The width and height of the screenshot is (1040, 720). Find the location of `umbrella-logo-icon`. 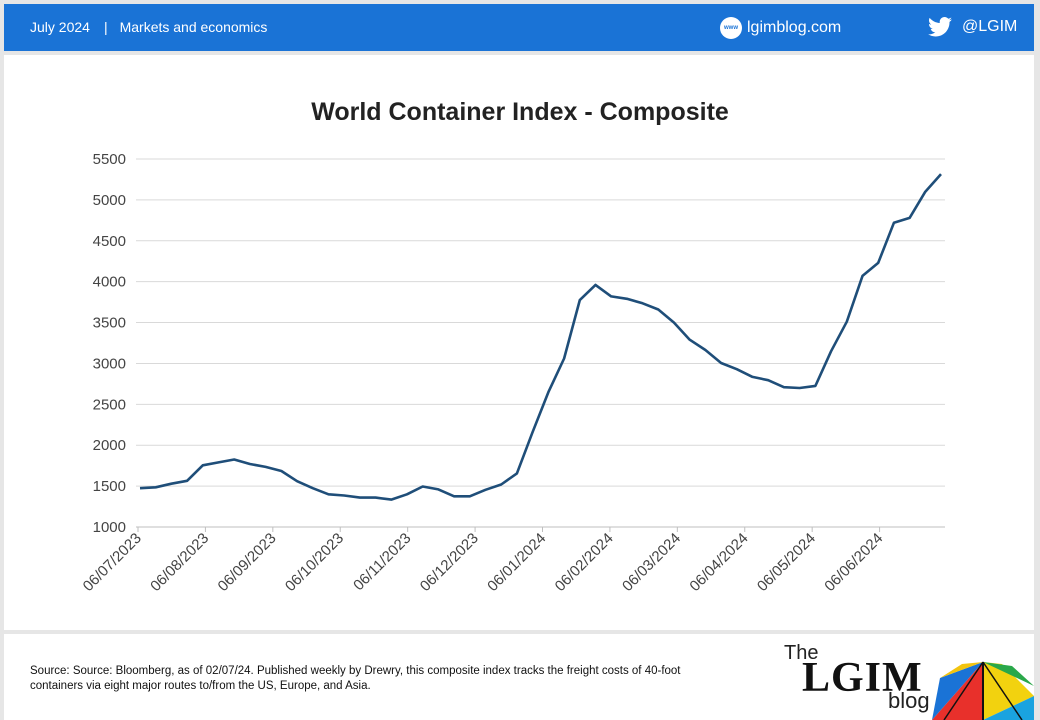

umbrella-logo-icon is located at coordinates (983, 690).